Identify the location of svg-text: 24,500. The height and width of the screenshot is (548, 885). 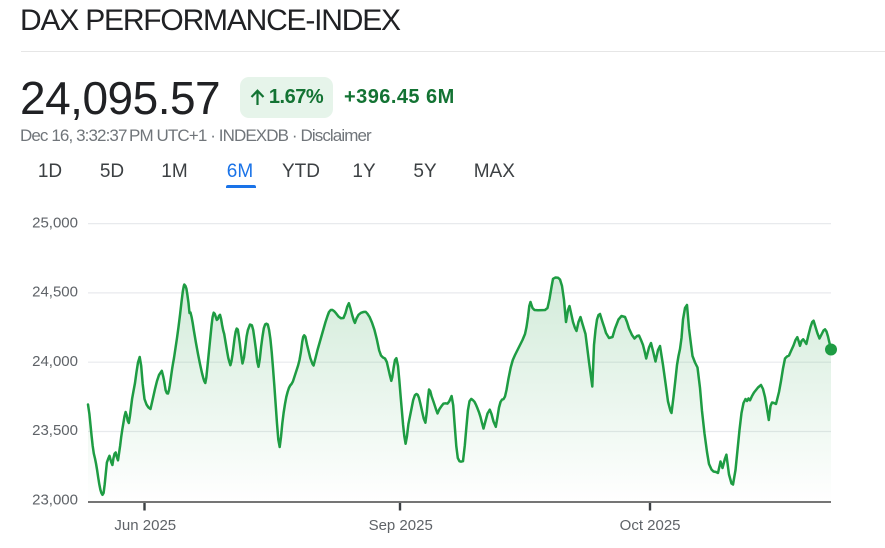
(55, 292).